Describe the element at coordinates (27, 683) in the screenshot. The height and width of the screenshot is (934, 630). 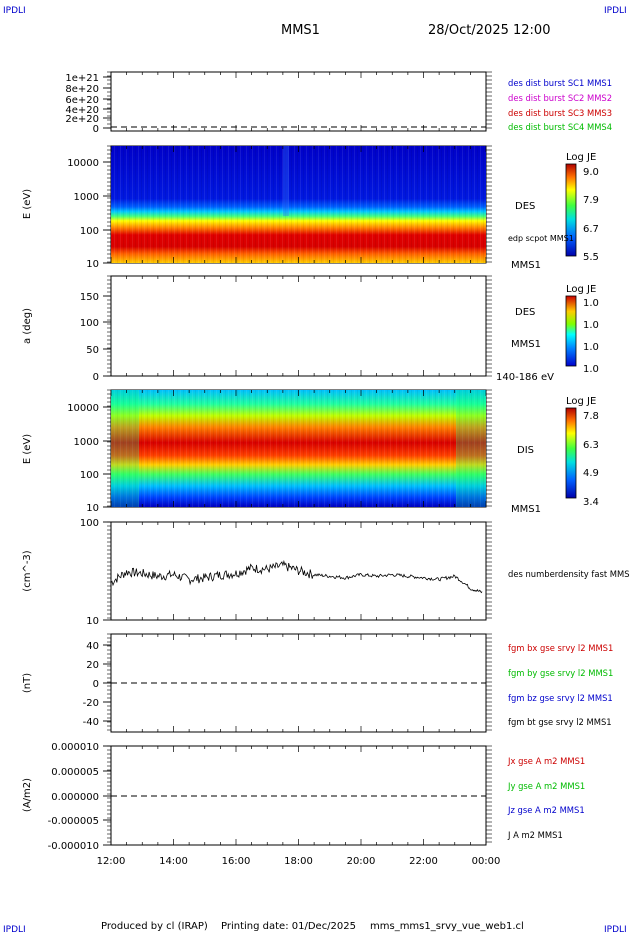
I see `y-axis-label: (nT)` at that location.